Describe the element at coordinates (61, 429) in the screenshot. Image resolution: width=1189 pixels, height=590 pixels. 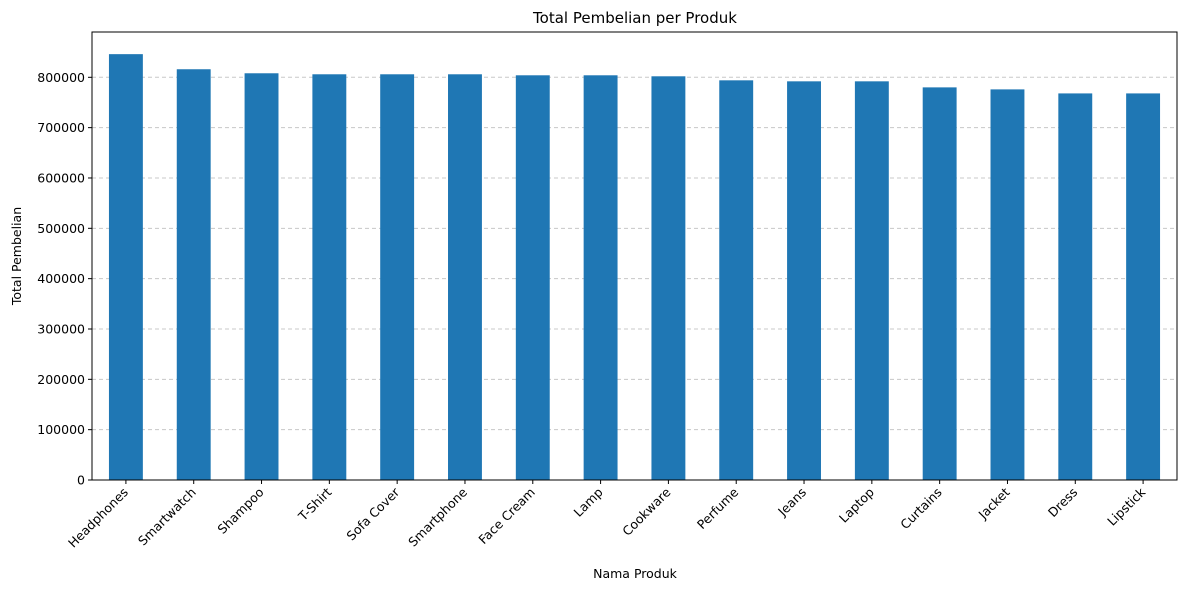
I see `y-tick-label: 100000` at that location.